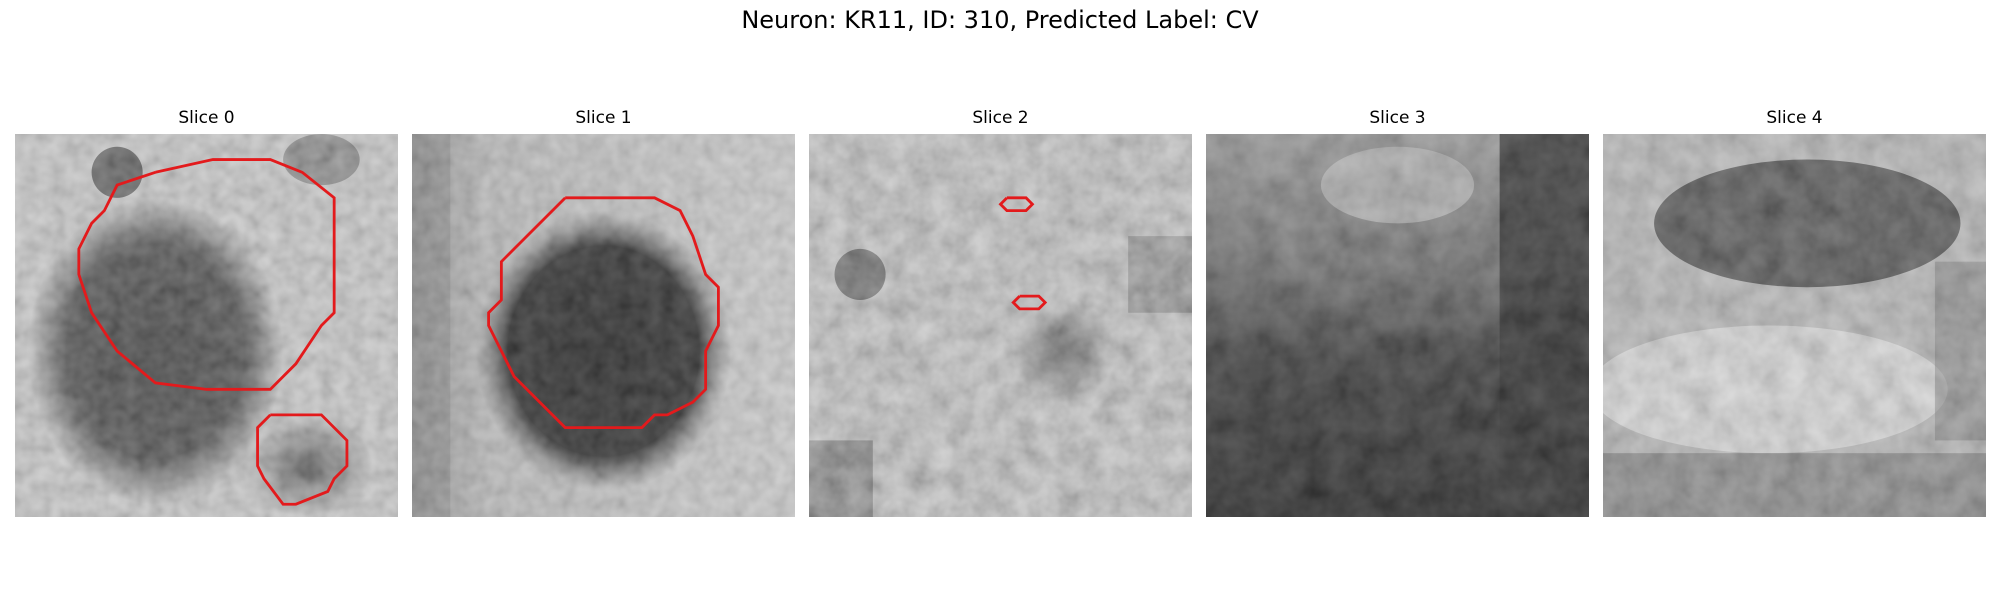 This screenshot has width=2000, height=600. I want to click on slice-2-contour-lower, so click(1029, 302).